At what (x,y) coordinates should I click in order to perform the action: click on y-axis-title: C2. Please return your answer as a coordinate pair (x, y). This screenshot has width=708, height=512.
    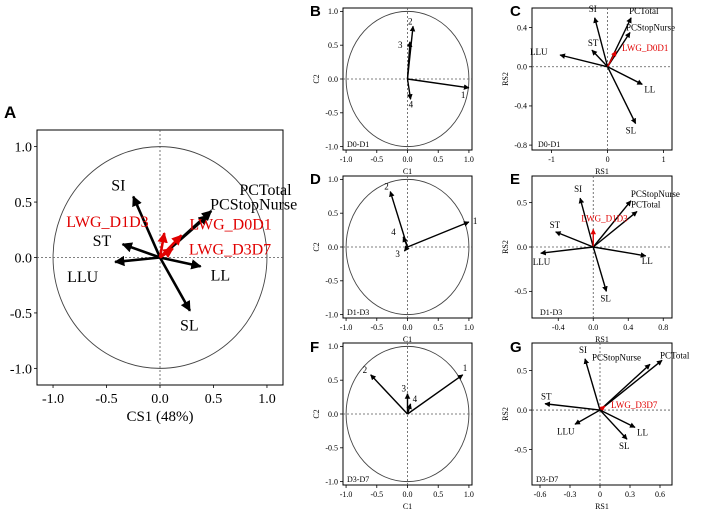
    Looking at the image, I should click on (316, 246).